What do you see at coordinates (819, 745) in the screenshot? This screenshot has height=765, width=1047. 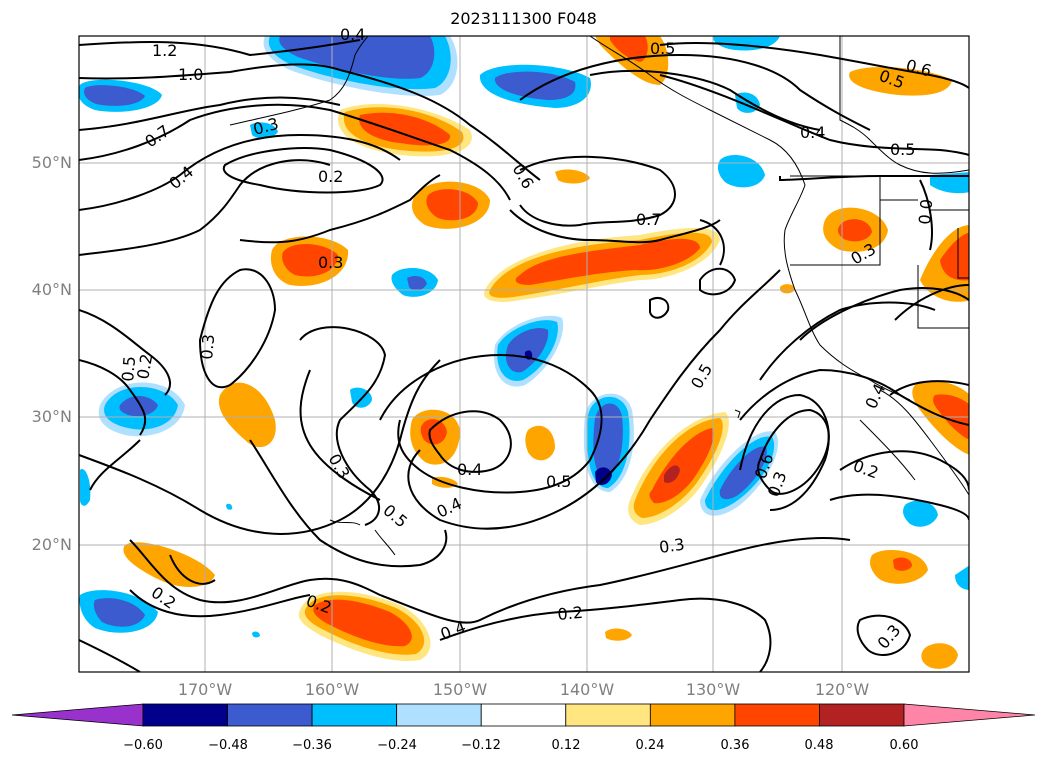 I see `colorbar-tick-label: 0.48` at bounding box center [819, 745].